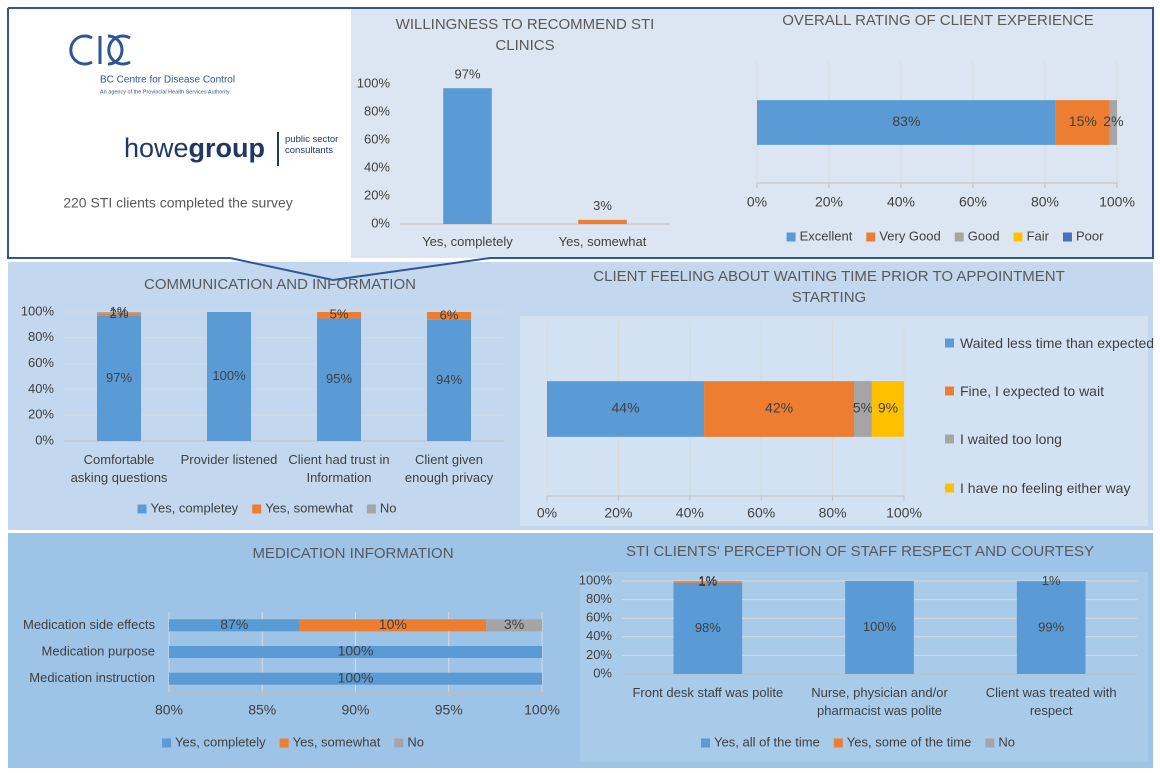 This screenshot has width=1160, height=773. Describe the element at coordinates (100, 50) in the screenshot. I see `cdc-logo` at that location.